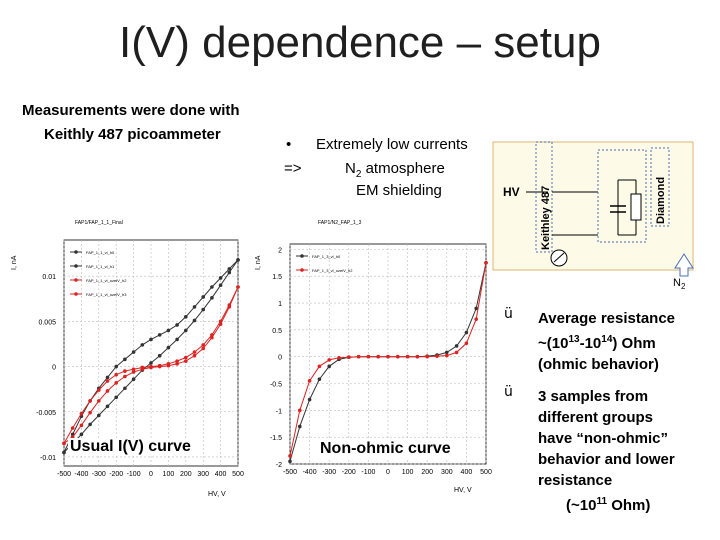  Describe the element at coordinates (326, 256) in the screenshot. I see `legend-entry: FAP_1_3_vl_h0` at that location.